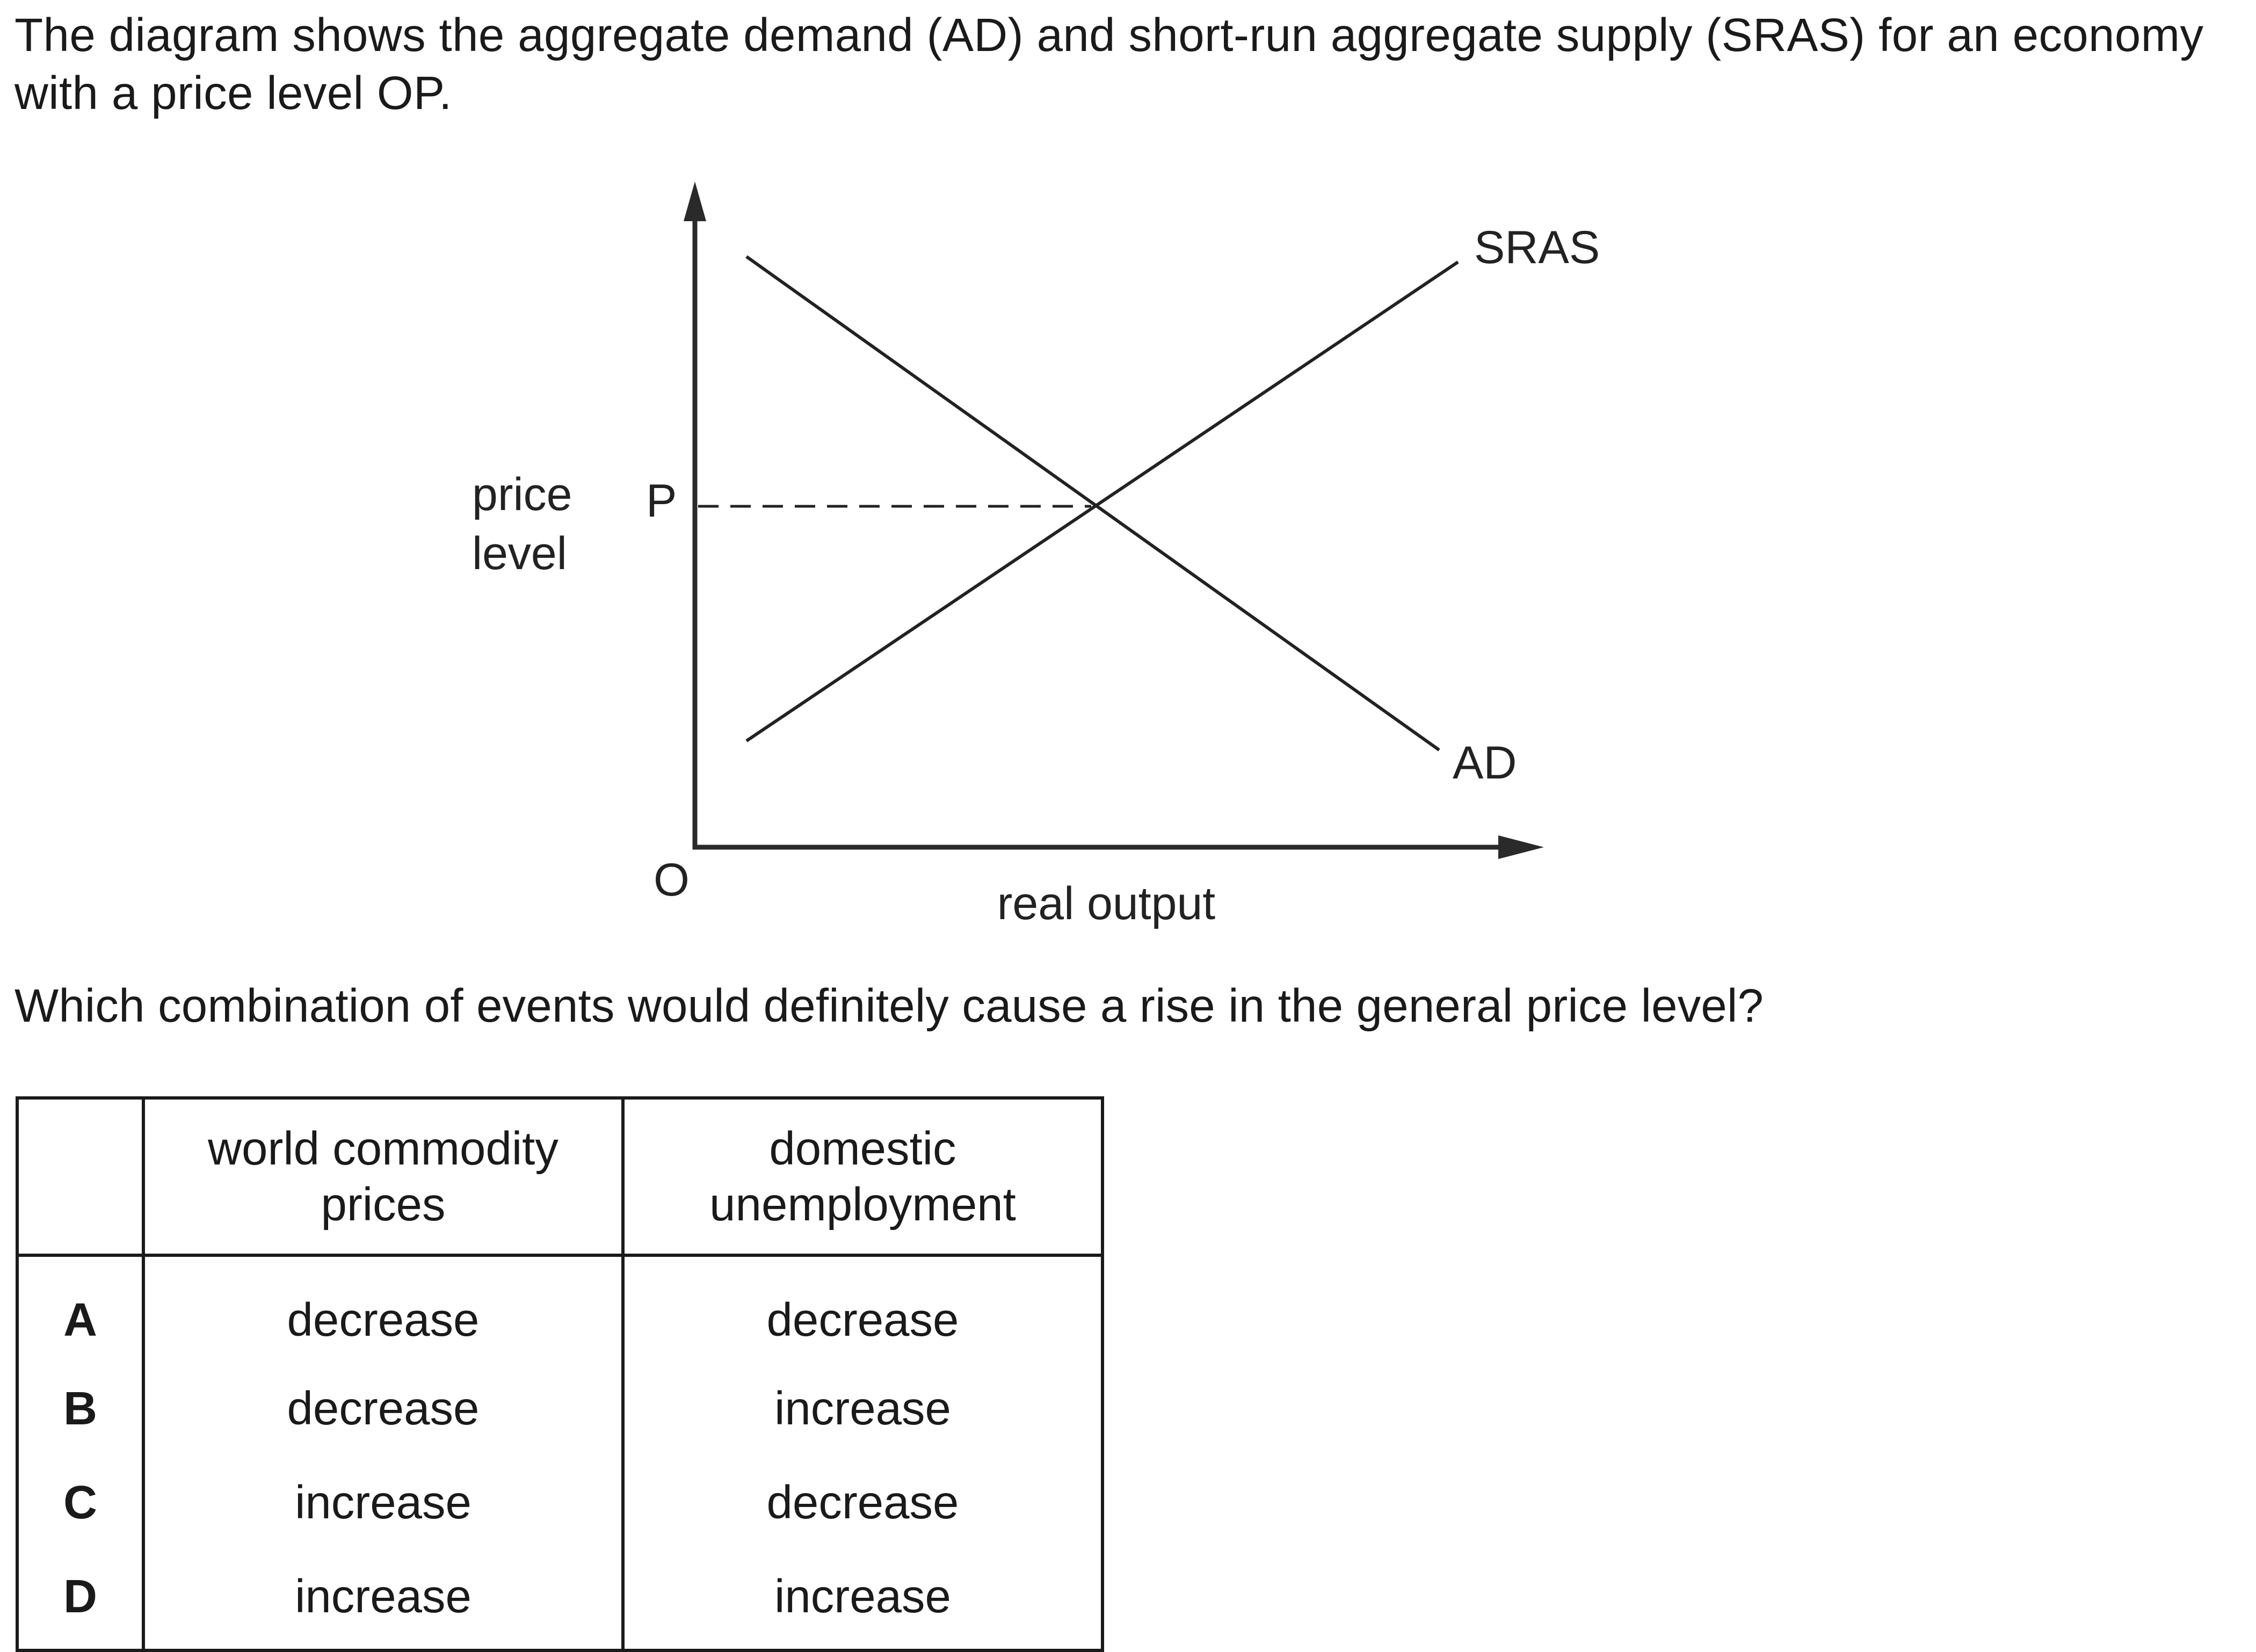  I want to click on sras-label: SRAS, so click(1537, 248).